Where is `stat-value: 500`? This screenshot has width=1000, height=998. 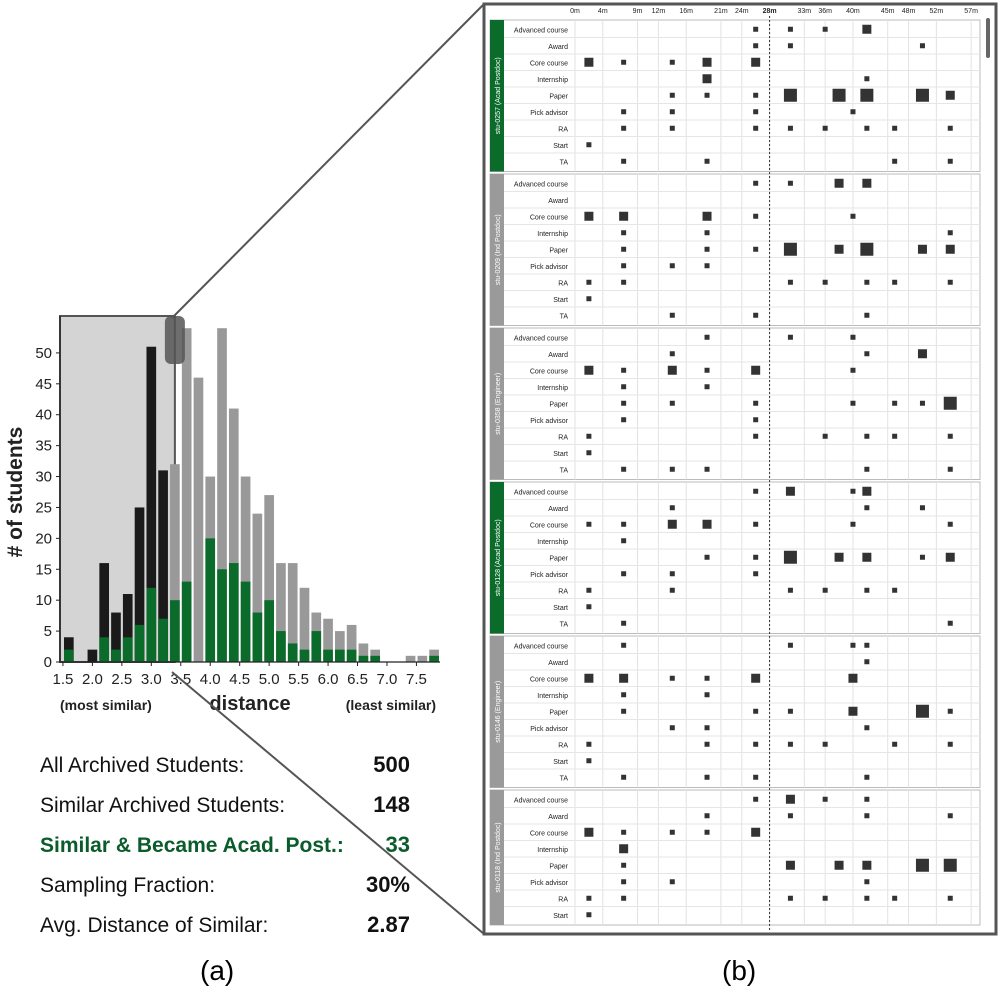 stat-value: 500 is located at coordinates (391, 764).